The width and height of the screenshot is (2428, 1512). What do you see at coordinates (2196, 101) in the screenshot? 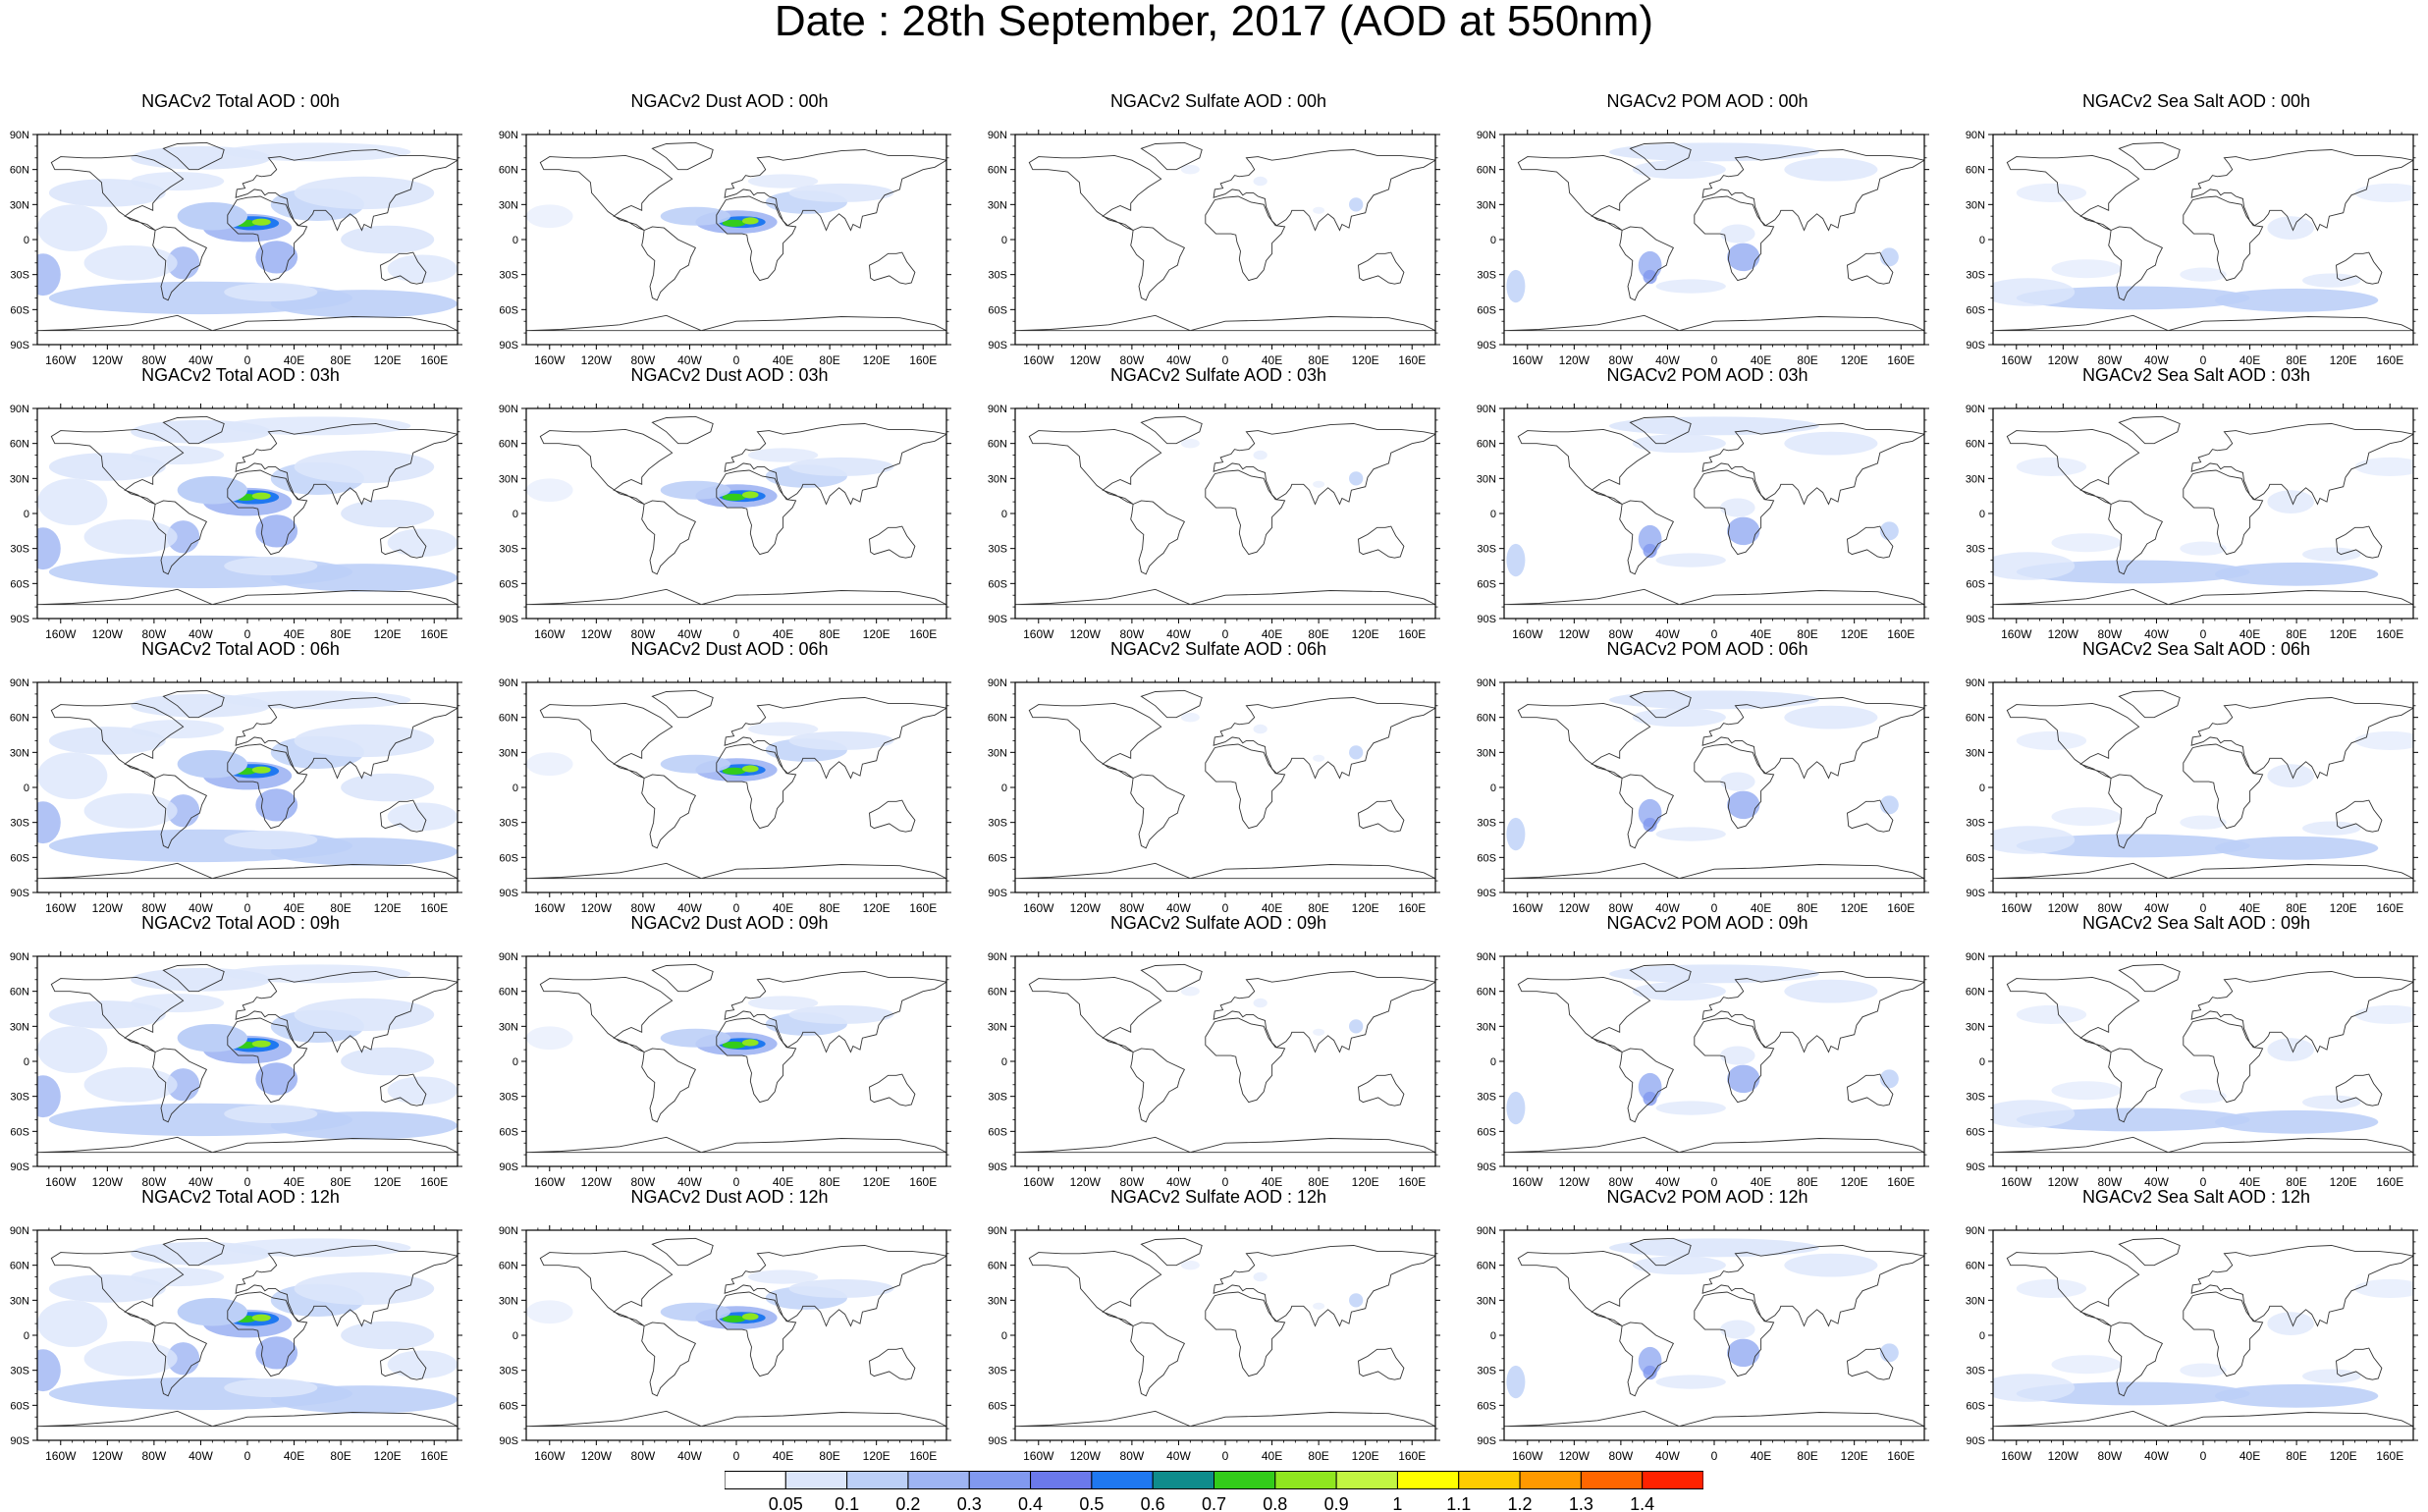
I see `panel-title: NGACv2 Sea Salt AOD : 00h` at bounding box center [2196, 101].